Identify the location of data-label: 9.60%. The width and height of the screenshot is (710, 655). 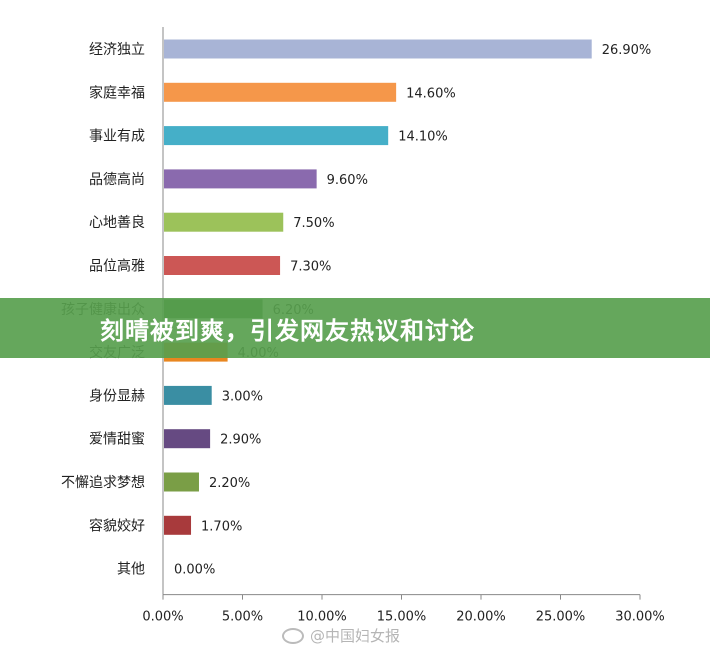
(347, 180).